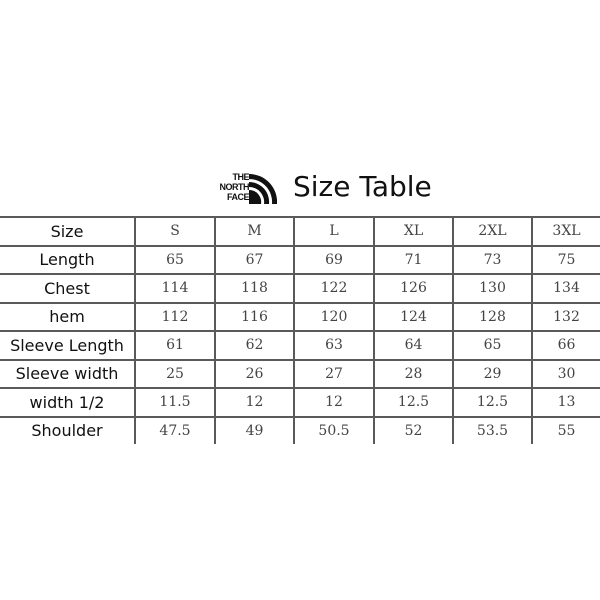 The width and height of the screenshot is (600, 600). Describe the element at coordinates (174, 345) in the screenshot. I see `table-cell: 61` at that location.